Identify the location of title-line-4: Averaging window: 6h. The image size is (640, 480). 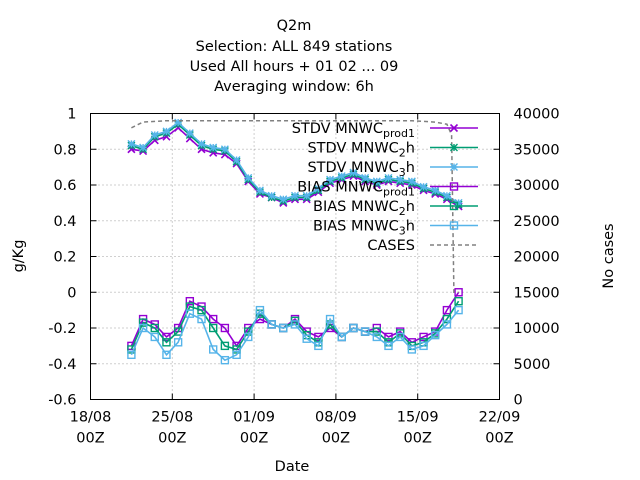
(294, 87).